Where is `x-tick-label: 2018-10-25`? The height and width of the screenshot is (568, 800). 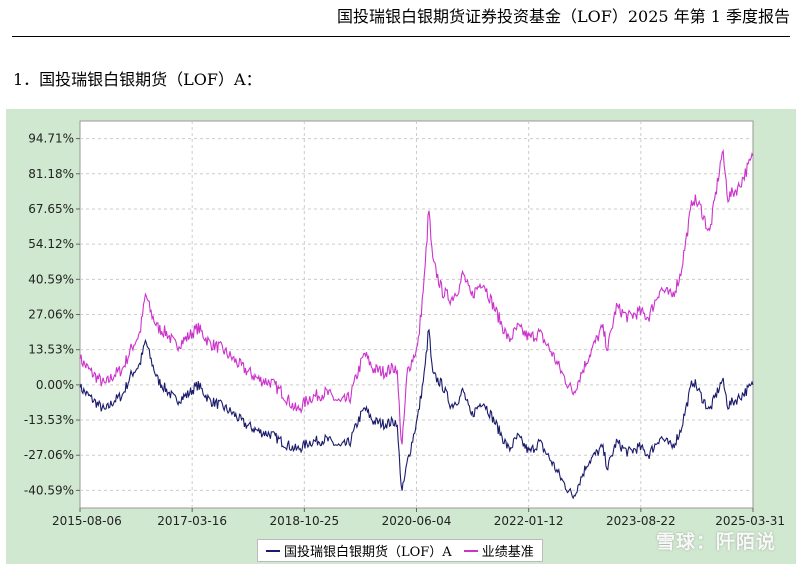 x-tick-label: 2018-10-25 is located at coordinates (304, 521).